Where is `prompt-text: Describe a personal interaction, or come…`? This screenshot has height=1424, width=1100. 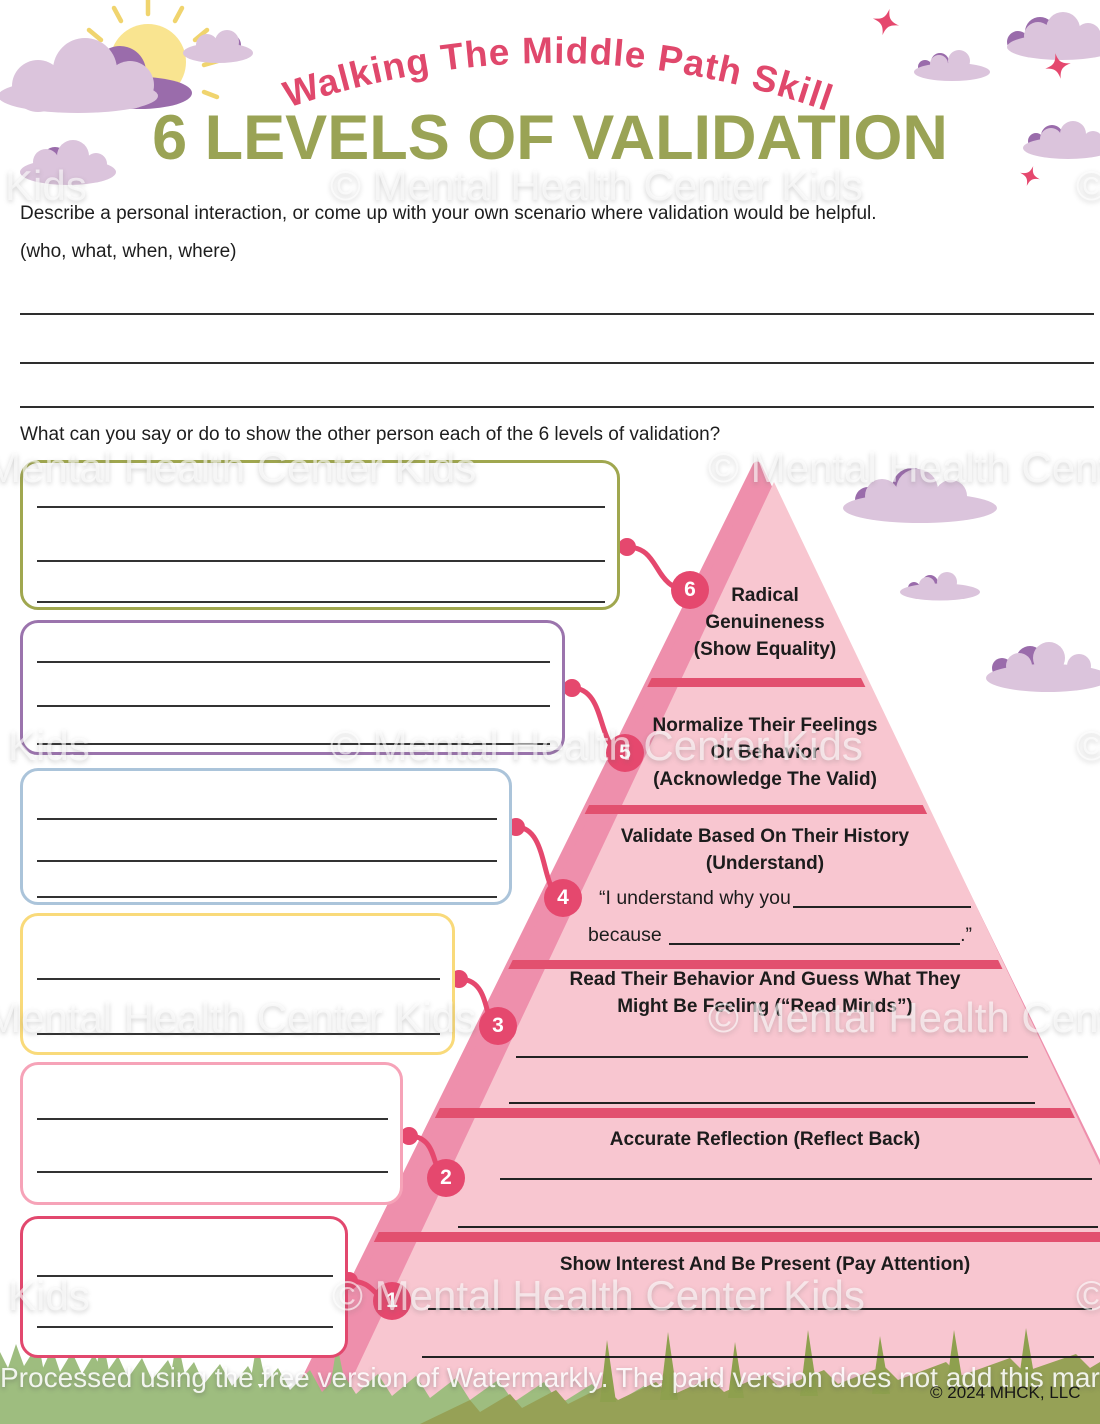 prompt-text: Describe a personal interaction, or come… is located at coordinates (448, 213).